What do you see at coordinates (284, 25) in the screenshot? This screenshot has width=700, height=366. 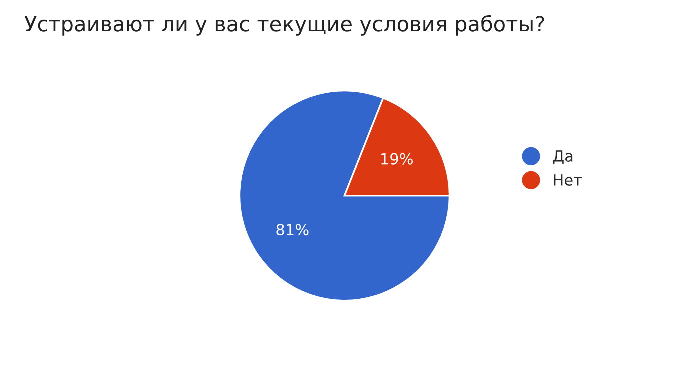 I see `chart-title: Устраивают ли у вас текущие условия работы?` at bounding box center [284, 25].